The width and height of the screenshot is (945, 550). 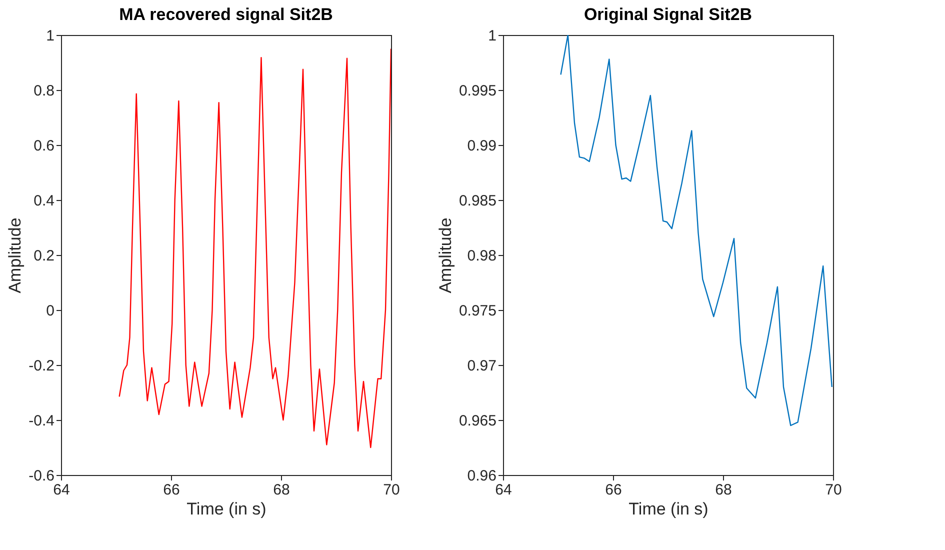 What do you see at coordinates (44, 146) in the screenshot?
I see `y-tick-label: 0.6` at bounding box center [44, 146].